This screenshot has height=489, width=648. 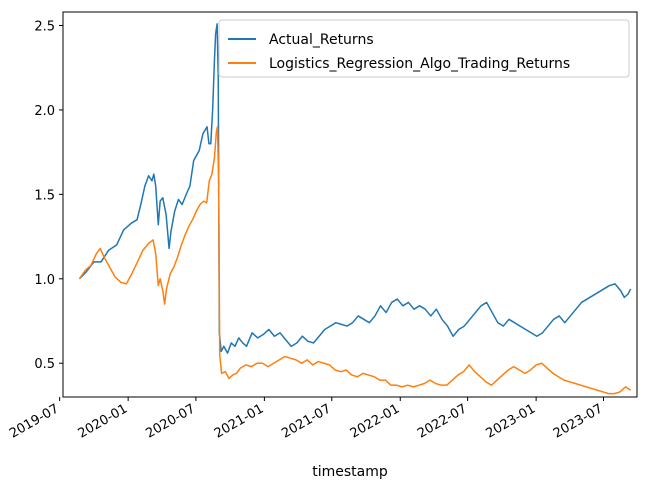 What do you see at coordinates (44, 111) in the screenshot?
I see `y-tick-label: 2.0` at bounding box center [44, 111].